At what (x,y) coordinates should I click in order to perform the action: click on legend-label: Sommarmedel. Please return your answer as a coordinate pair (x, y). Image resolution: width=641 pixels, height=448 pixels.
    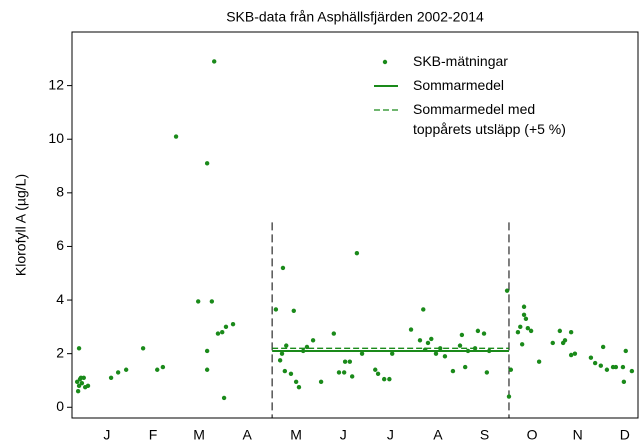
    Looking at the image, I should click on (458, 85).